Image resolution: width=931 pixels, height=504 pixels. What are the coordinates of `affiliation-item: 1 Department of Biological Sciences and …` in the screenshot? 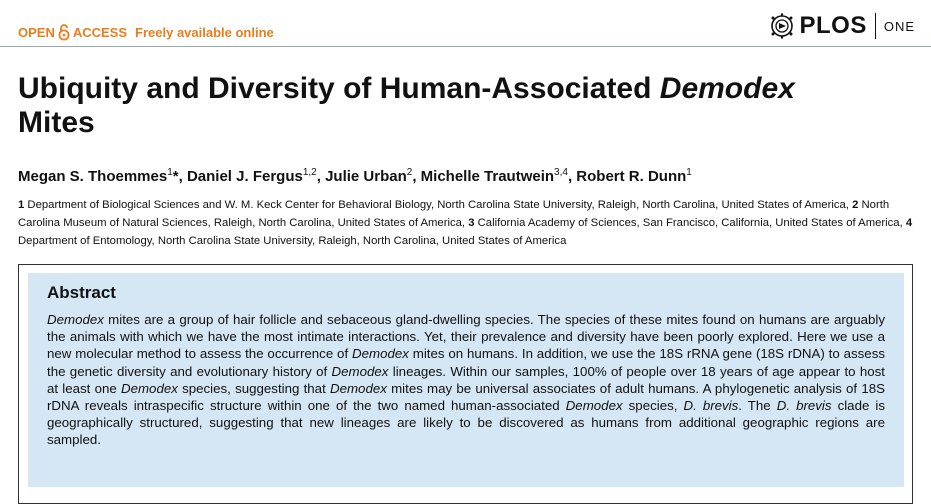 It's located at (433, 205).